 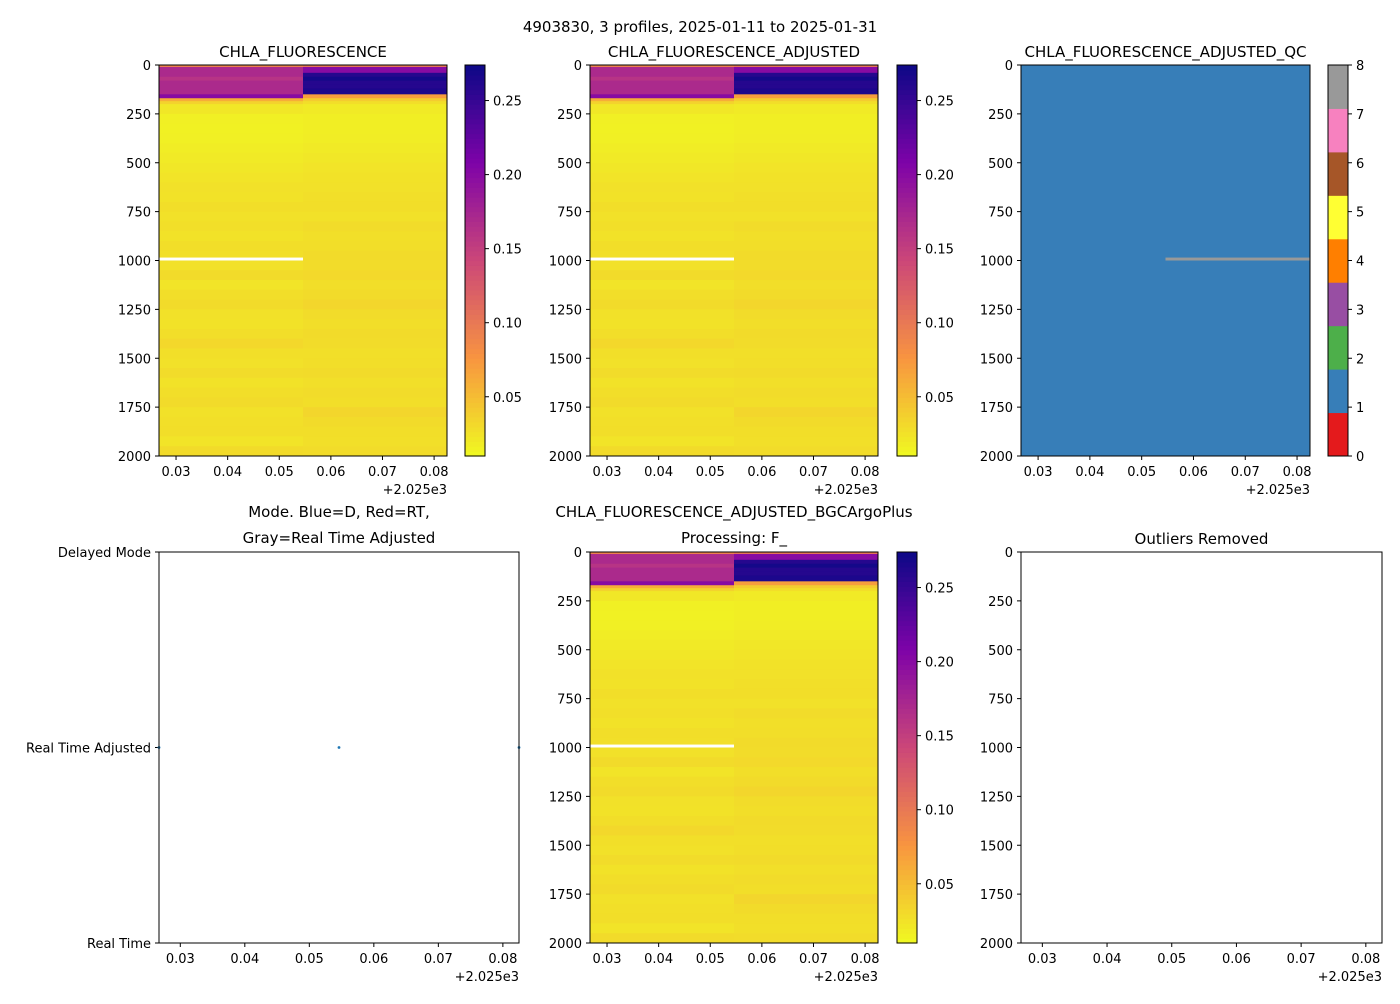 I want to click on panel-title: CHLA_FLUORESCENCE_ADJUSTED_BGCArgoPlus, so click(x=733, y=512).